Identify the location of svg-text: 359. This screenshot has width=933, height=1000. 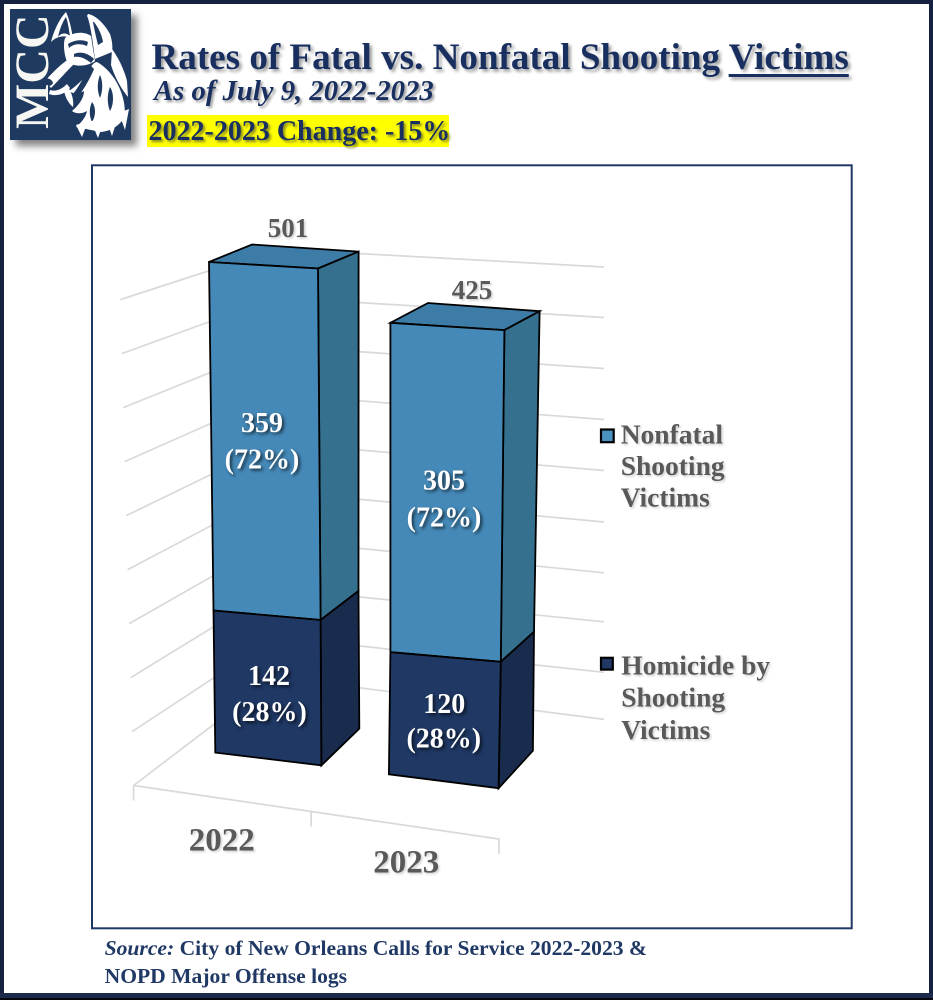
(262, 423).